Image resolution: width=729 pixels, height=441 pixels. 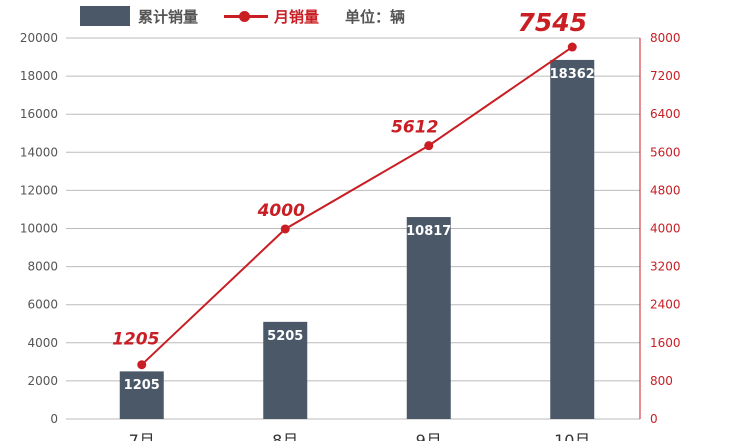 What do you see at coordinates (246, 16) in the screenshot?
I see `legend-line-swatch` at bounding box center [246, 16].